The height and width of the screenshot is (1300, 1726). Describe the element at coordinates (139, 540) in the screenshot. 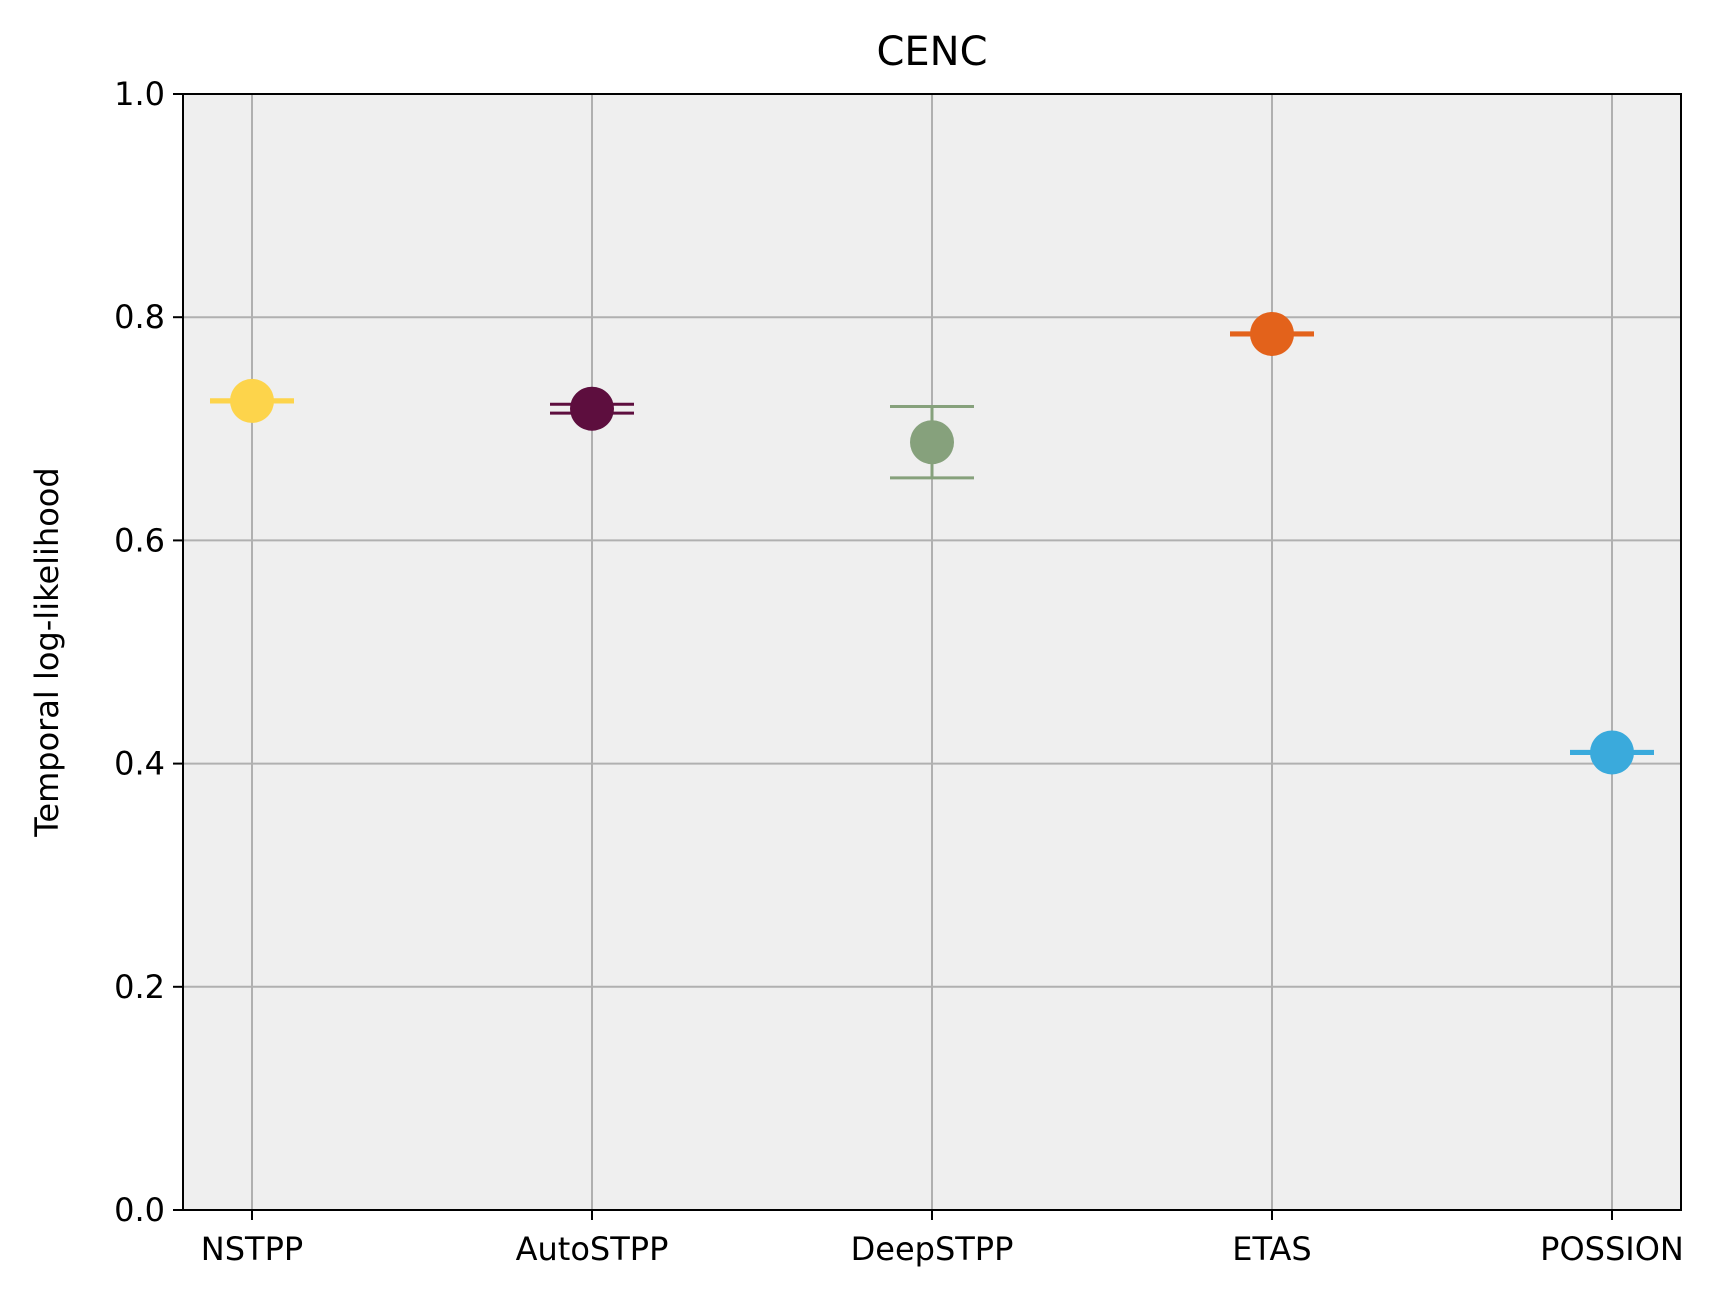

I see `y-tick-label: 0.6` at that location.